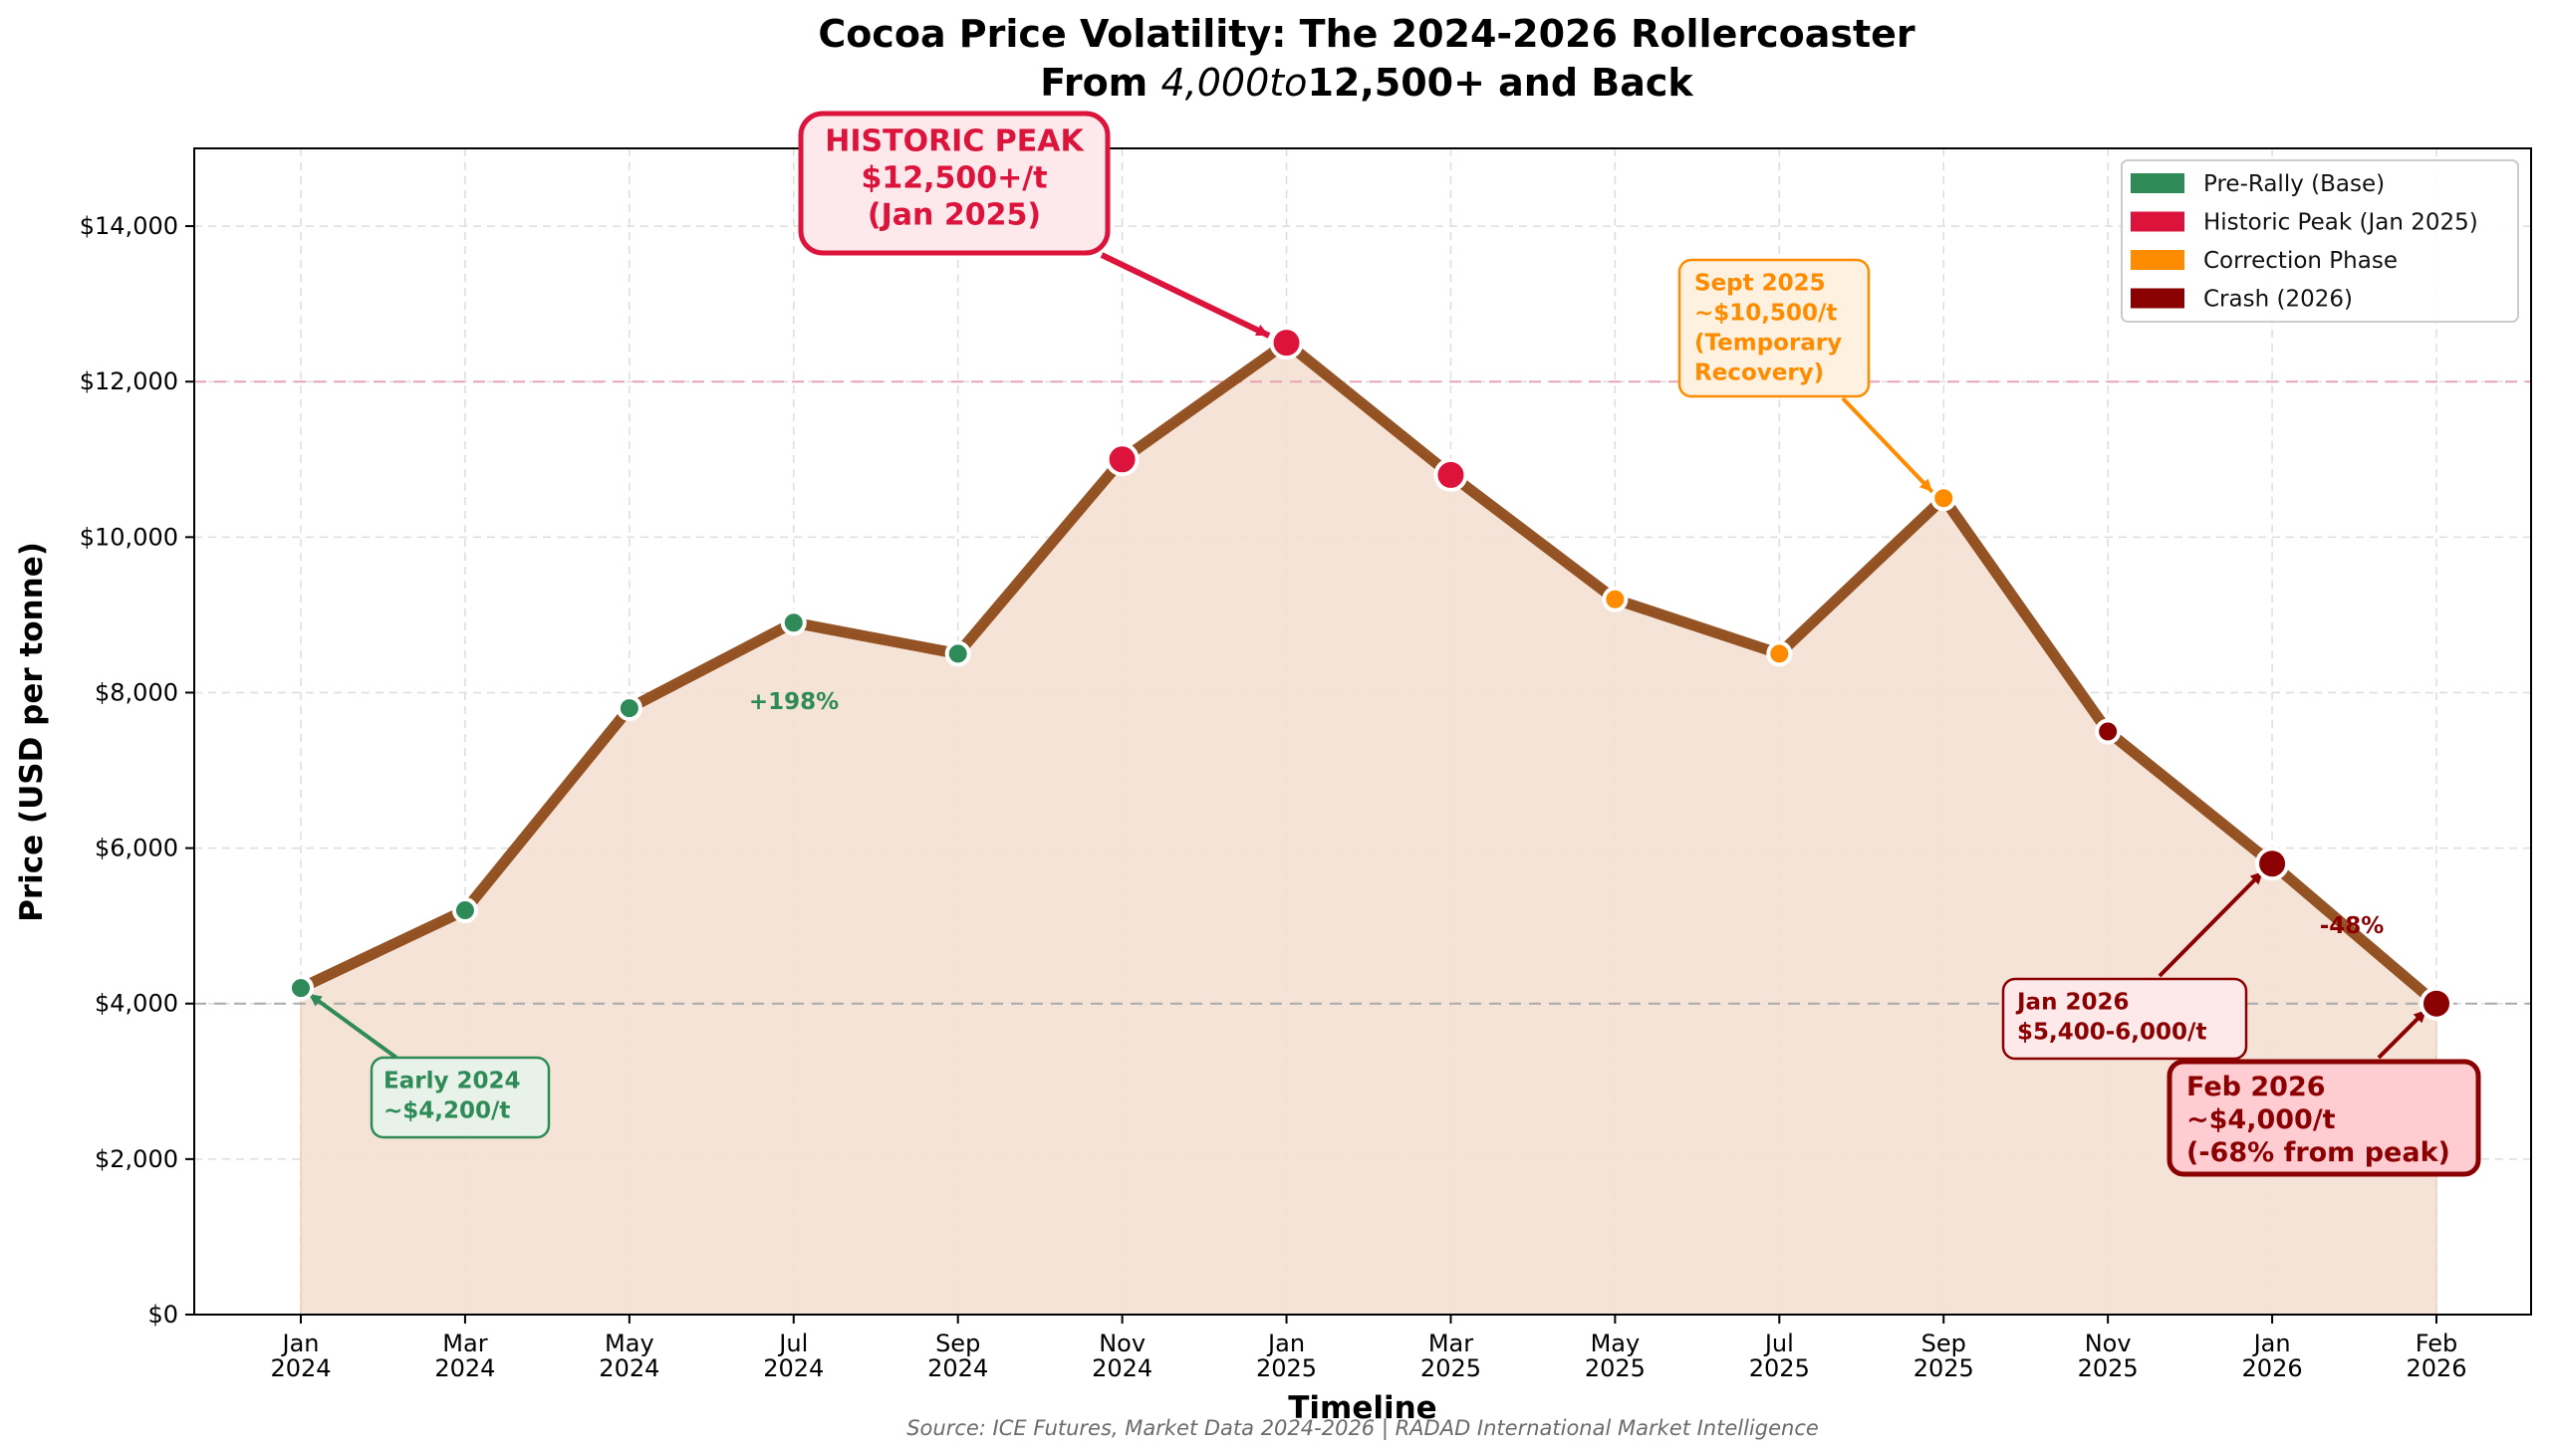  I want to click on annotation-text: ~$4,000/t, so click(2261, 1119).